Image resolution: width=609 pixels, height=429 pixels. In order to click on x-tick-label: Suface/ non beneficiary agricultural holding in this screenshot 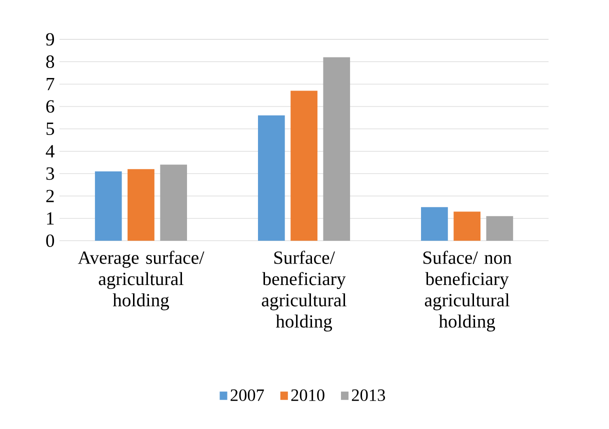, I will do `click(467, 291)`.